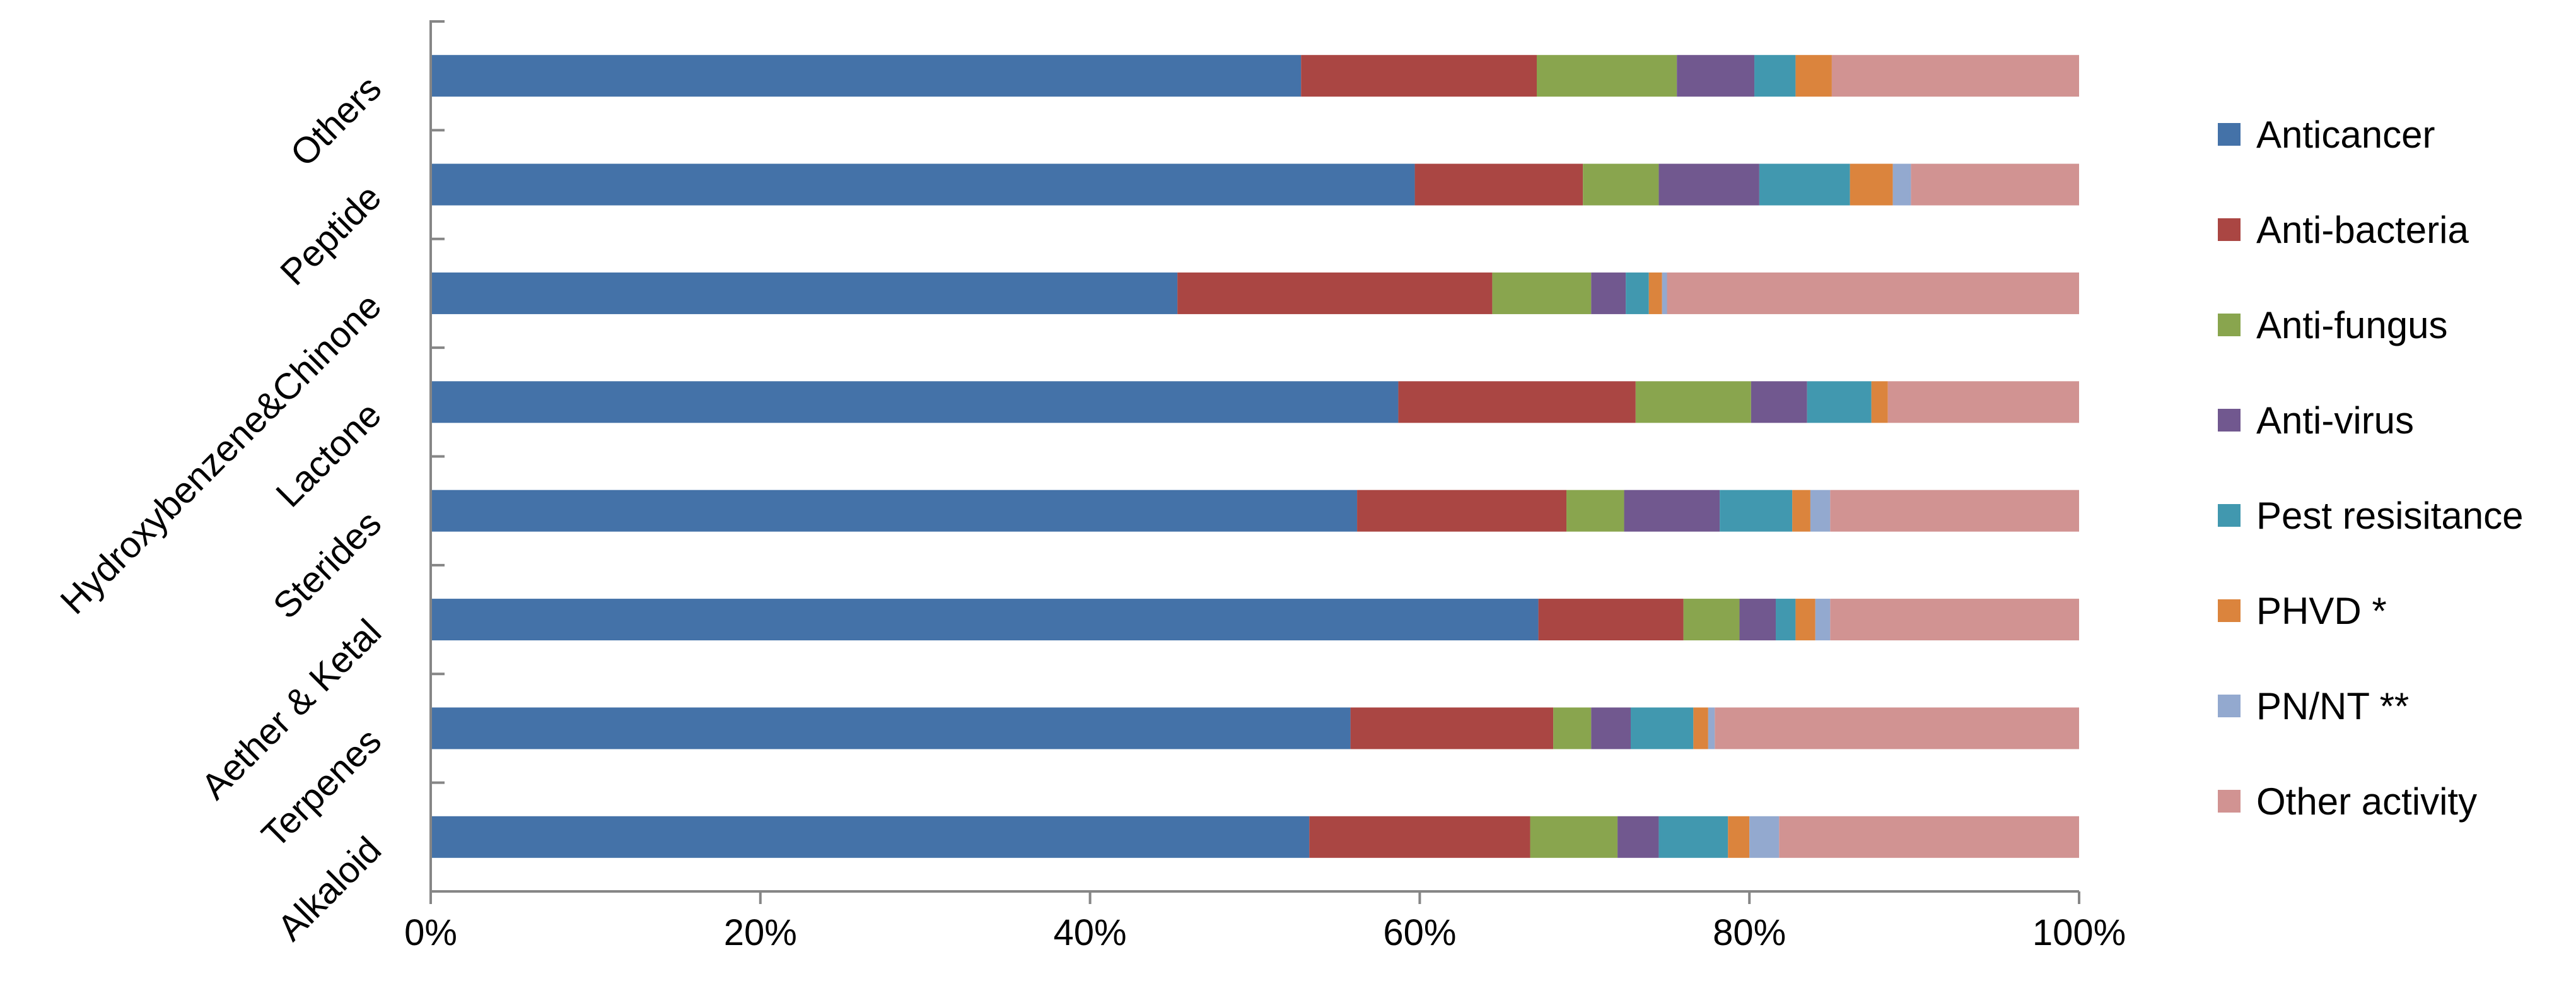  What do you see at coordinates (915, 402) in the screenshot?
I see `bar-lactone-anticancer` at bounding box center [915, 402].